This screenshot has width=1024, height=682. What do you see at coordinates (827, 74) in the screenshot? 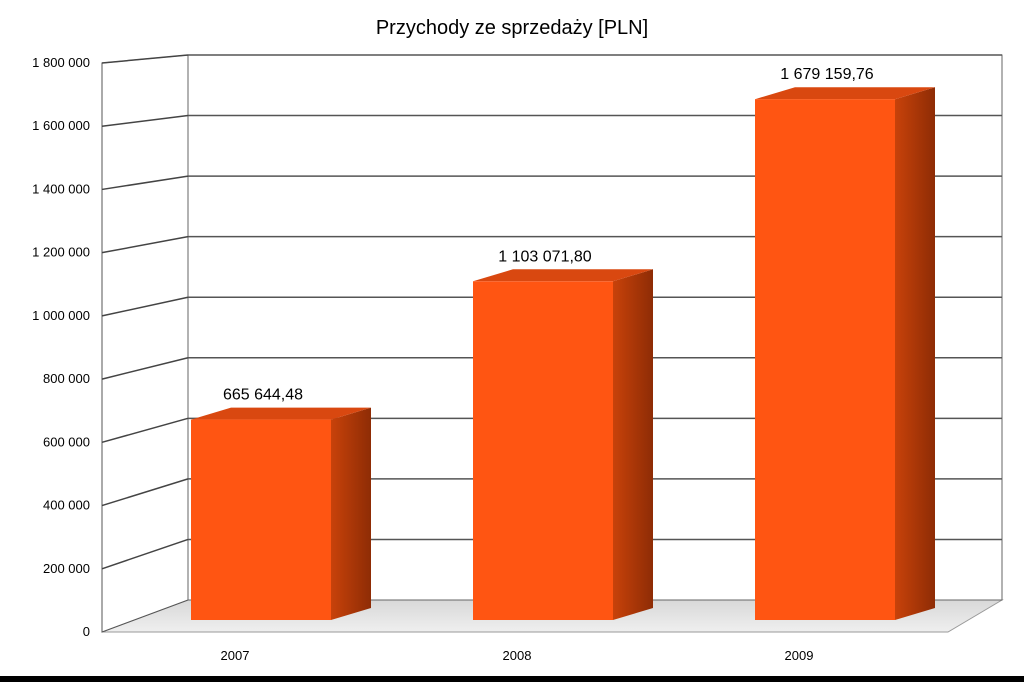
I see `data-label: 1 679 159,76` at bounding box center [827, 74].